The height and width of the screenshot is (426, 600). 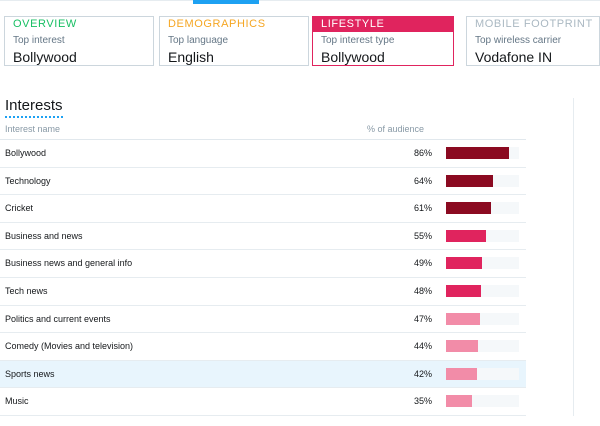 What do you see at coordinates (263, 182) in the screenshot?
I see `table-row: Technology 64%` at bounding box center [263, 182].